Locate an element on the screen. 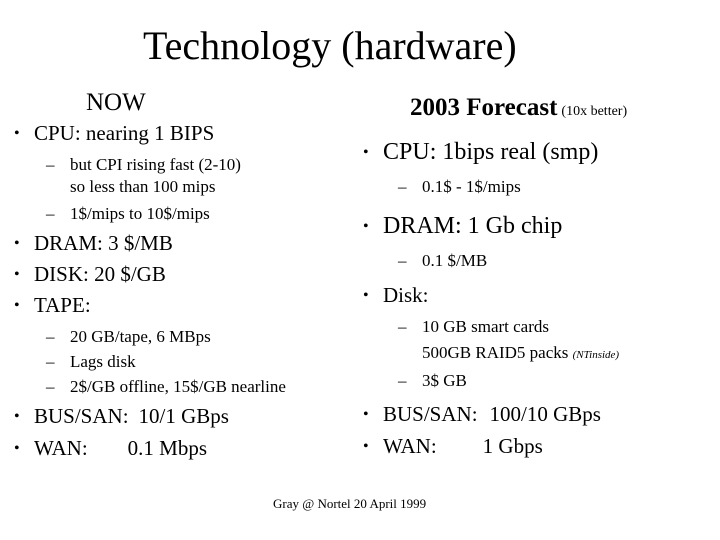  right-bus-item: • BUS/SAN: 100/10 GBps is located at coordinates (482, 414).